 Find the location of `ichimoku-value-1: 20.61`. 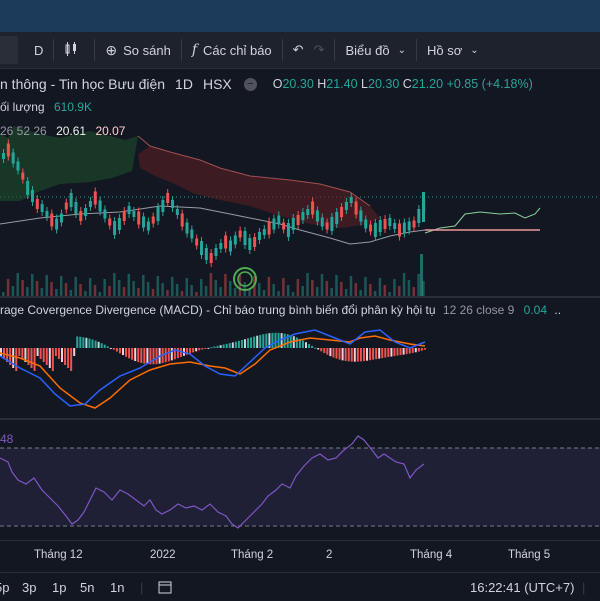

ichimoku-value-1: 20.61 is located at coordinates (71, 131).